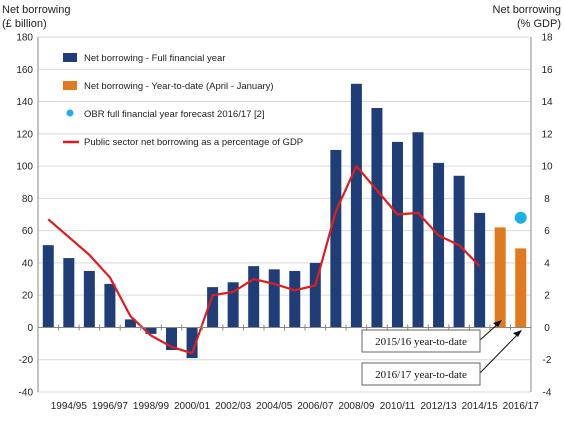 The height and width of the screenshot is (423, 564). I want to click on y-left-tick-label: 40, so click(28, 263).